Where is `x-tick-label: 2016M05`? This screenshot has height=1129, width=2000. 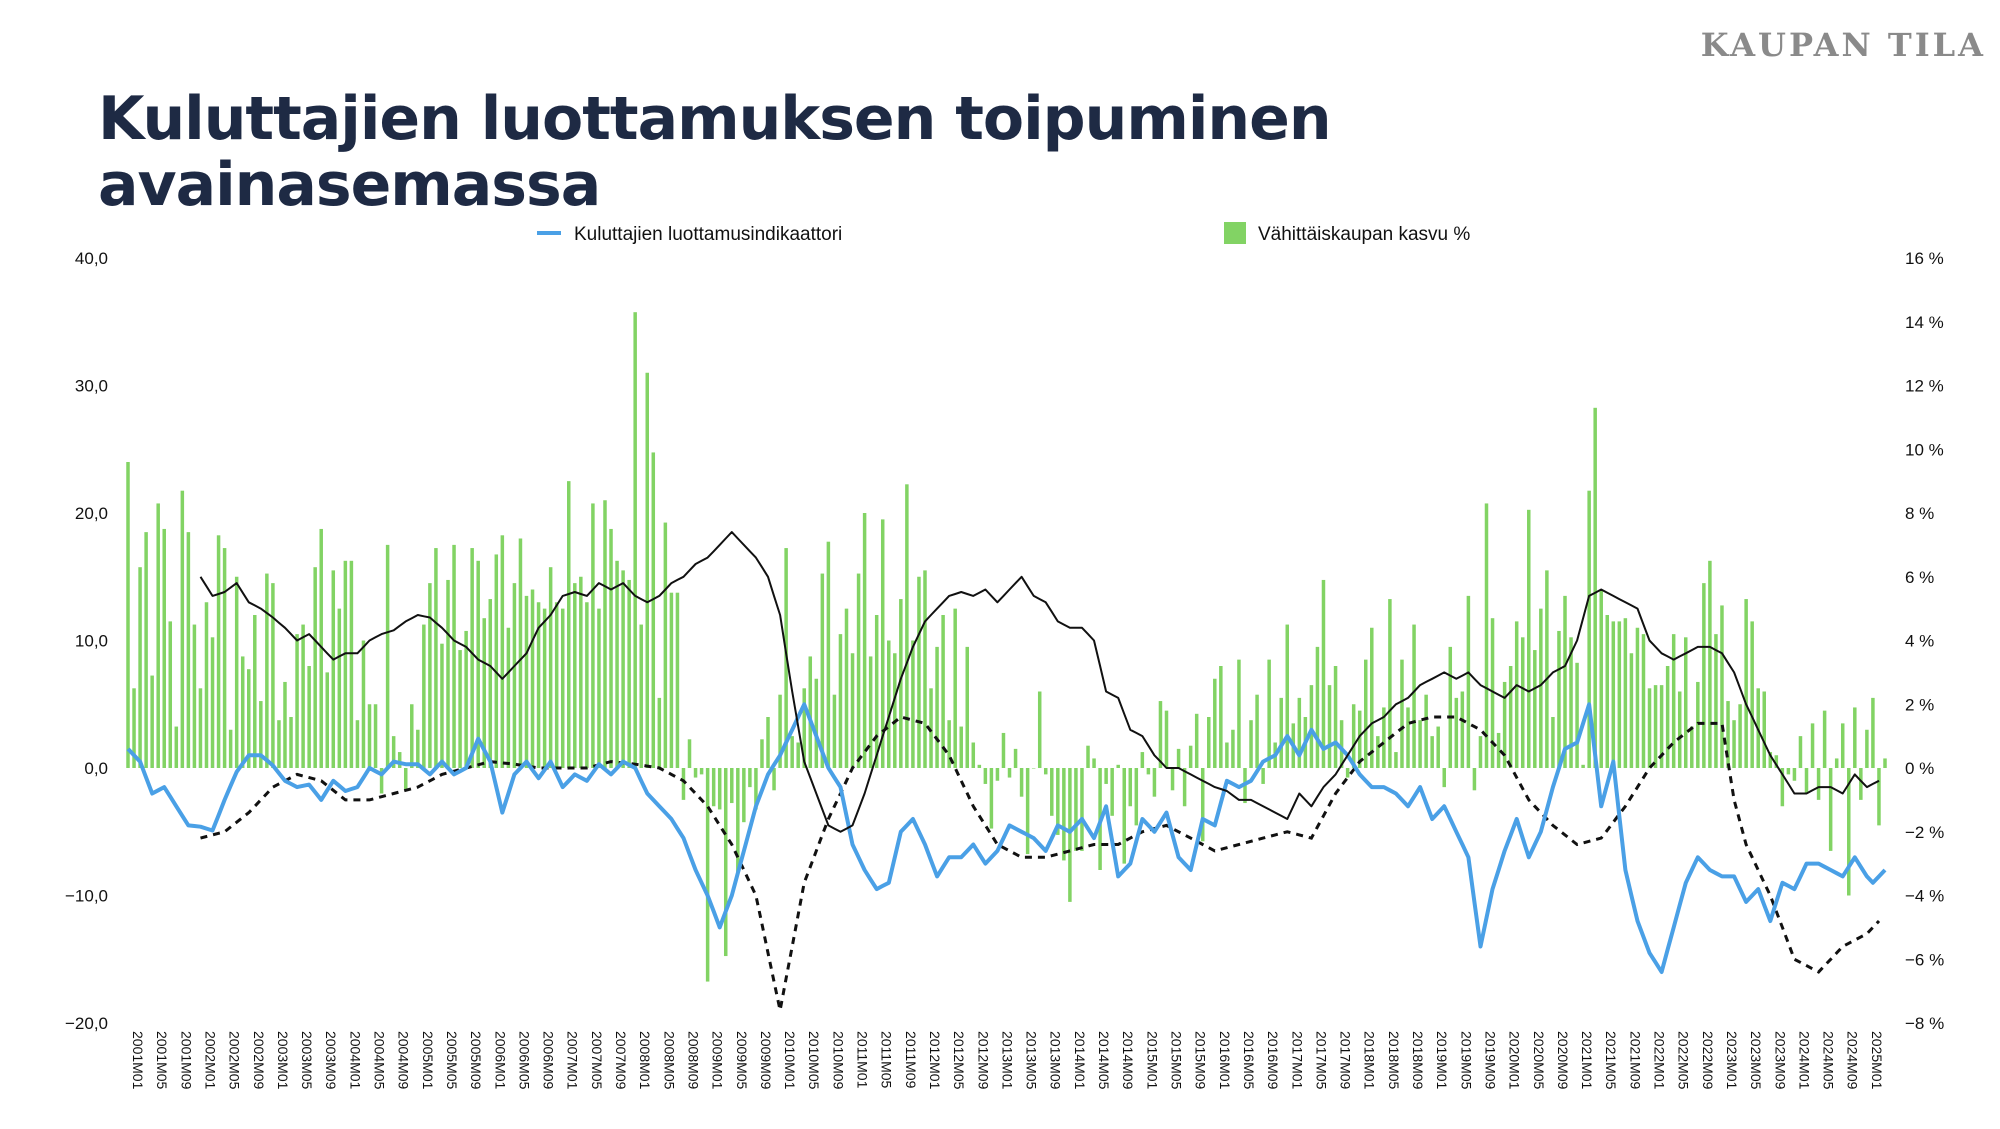 x-tick-label: 2016M05 is located at coordinates (1249, 1060).